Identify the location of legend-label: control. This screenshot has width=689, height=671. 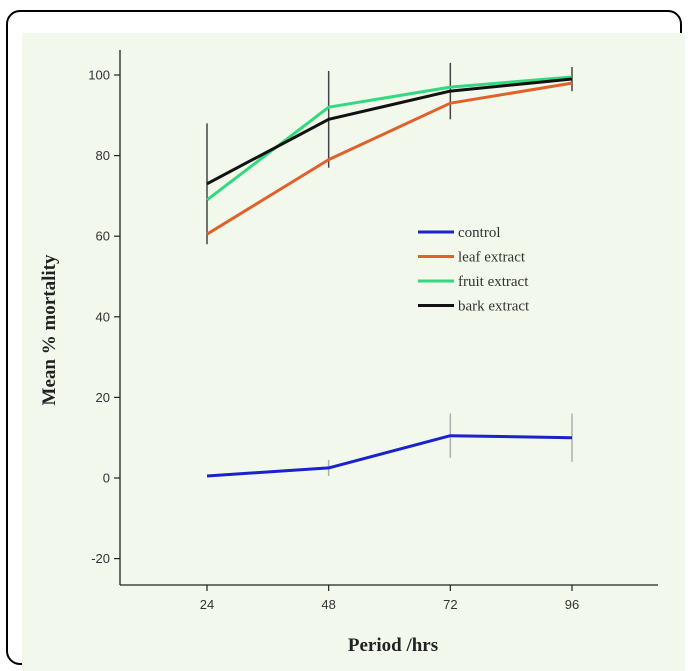
(479, 233).